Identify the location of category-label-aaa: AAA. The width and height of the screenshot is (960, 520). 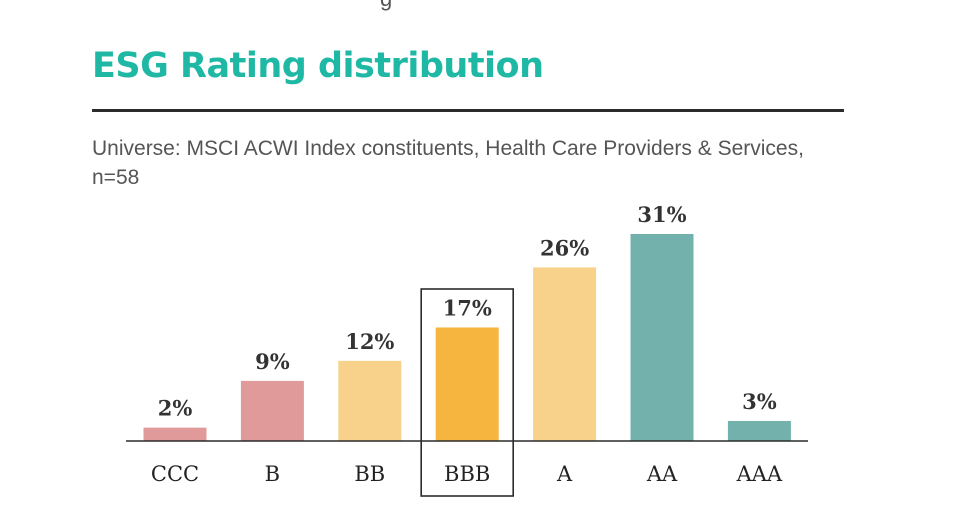
(759, 474).